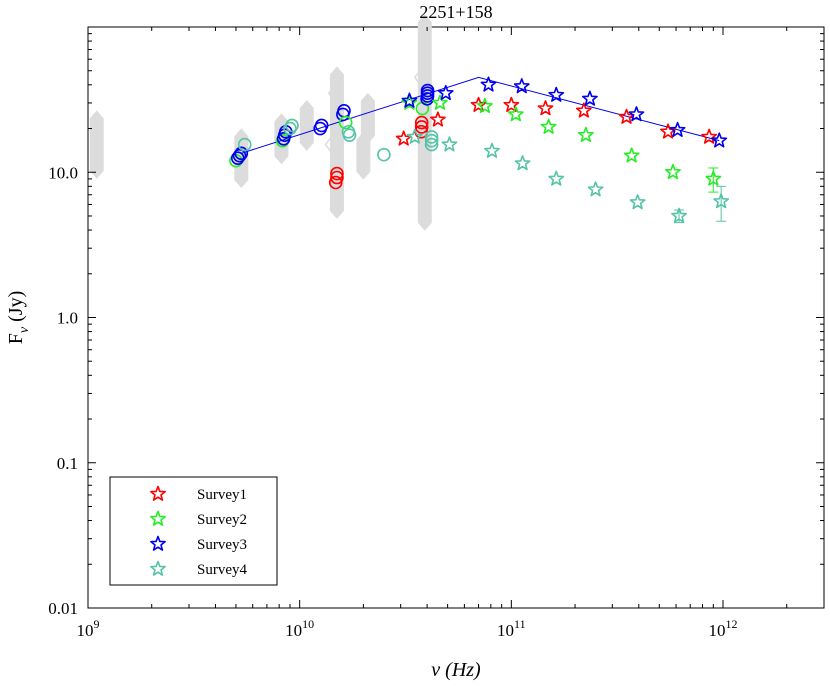 The height and width of the screenshot is (686, 830). What do you see at coordinates (455, 12) in the screenshot?
I see `chart-title: 2251+158` at bounding box center [455, 12].